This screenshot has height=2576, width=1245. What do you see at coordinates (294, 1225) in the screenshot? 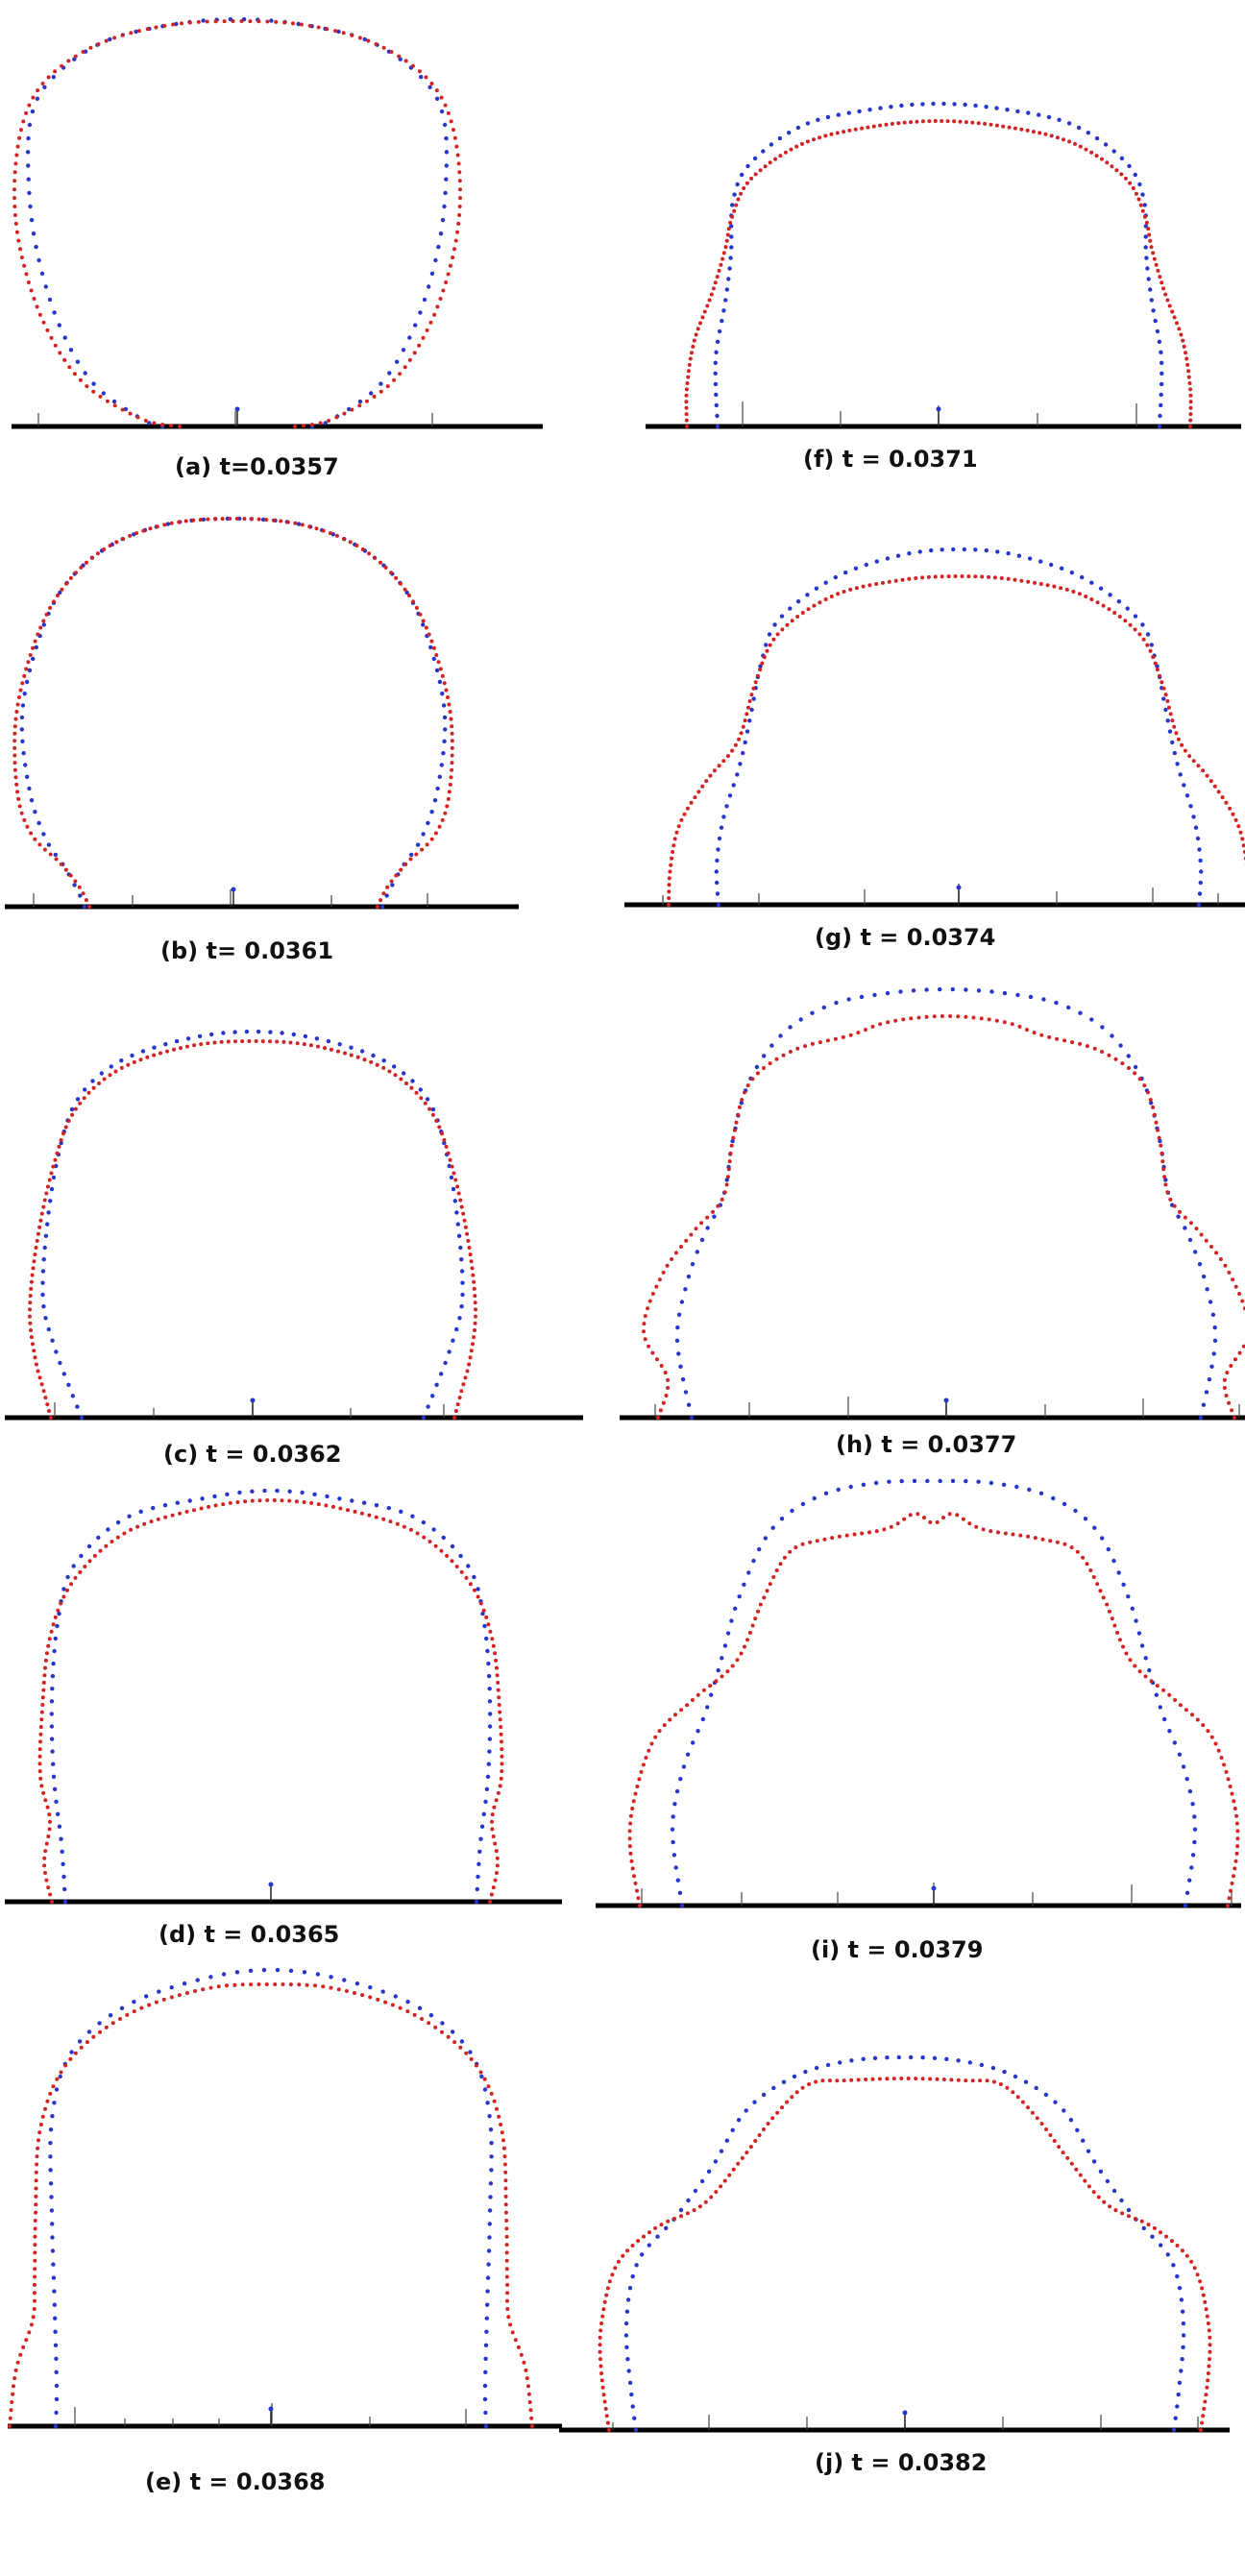
I see `panel-c` at bounding box center [294, 1225].